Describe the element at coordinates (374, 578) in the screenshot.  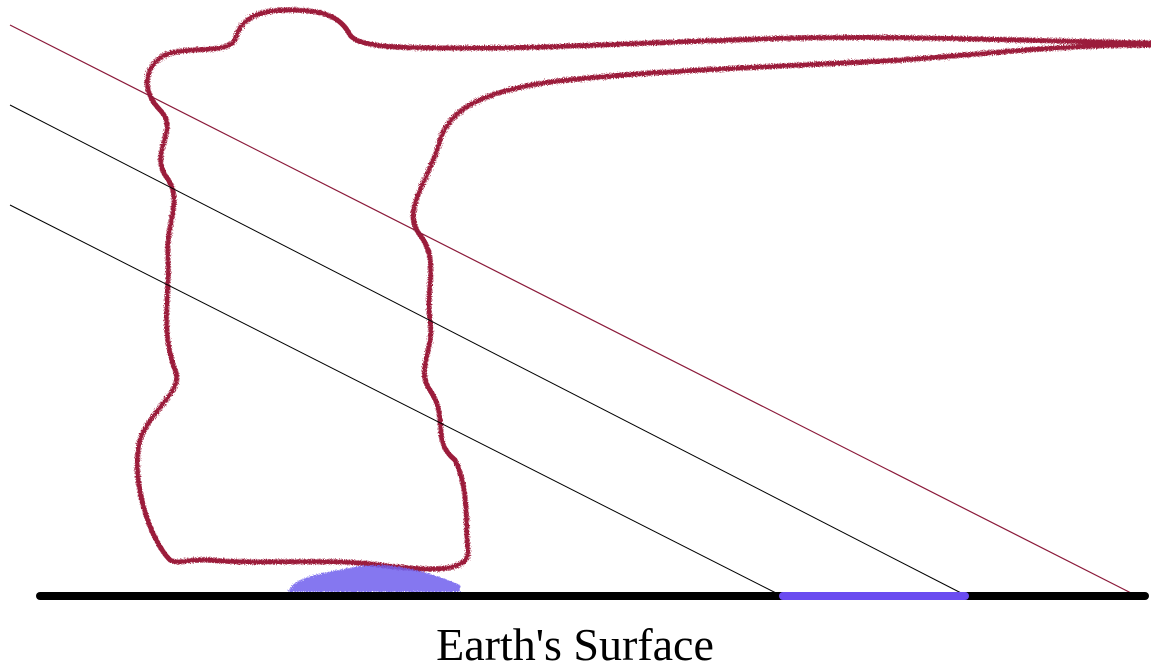
I see `rain-patch` at that location.